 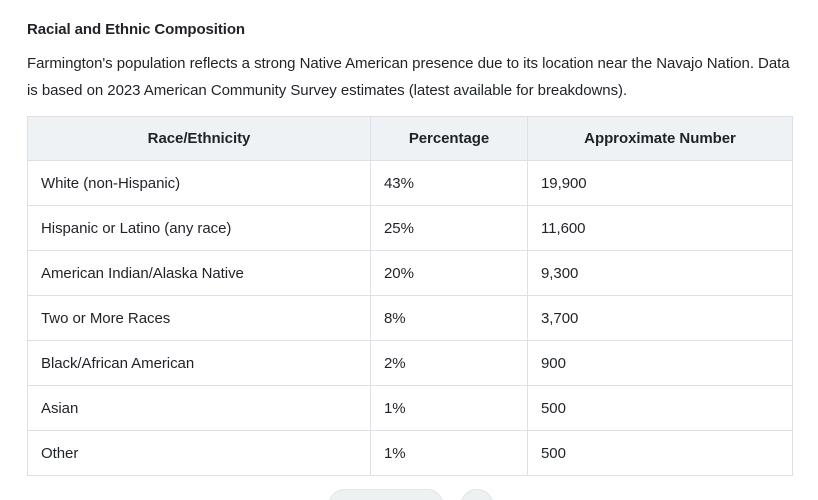 What do you see at coordinates (449, 228) in the screenshot?
I see `cell-percentage: 25%` at bounding box center [449, 228].